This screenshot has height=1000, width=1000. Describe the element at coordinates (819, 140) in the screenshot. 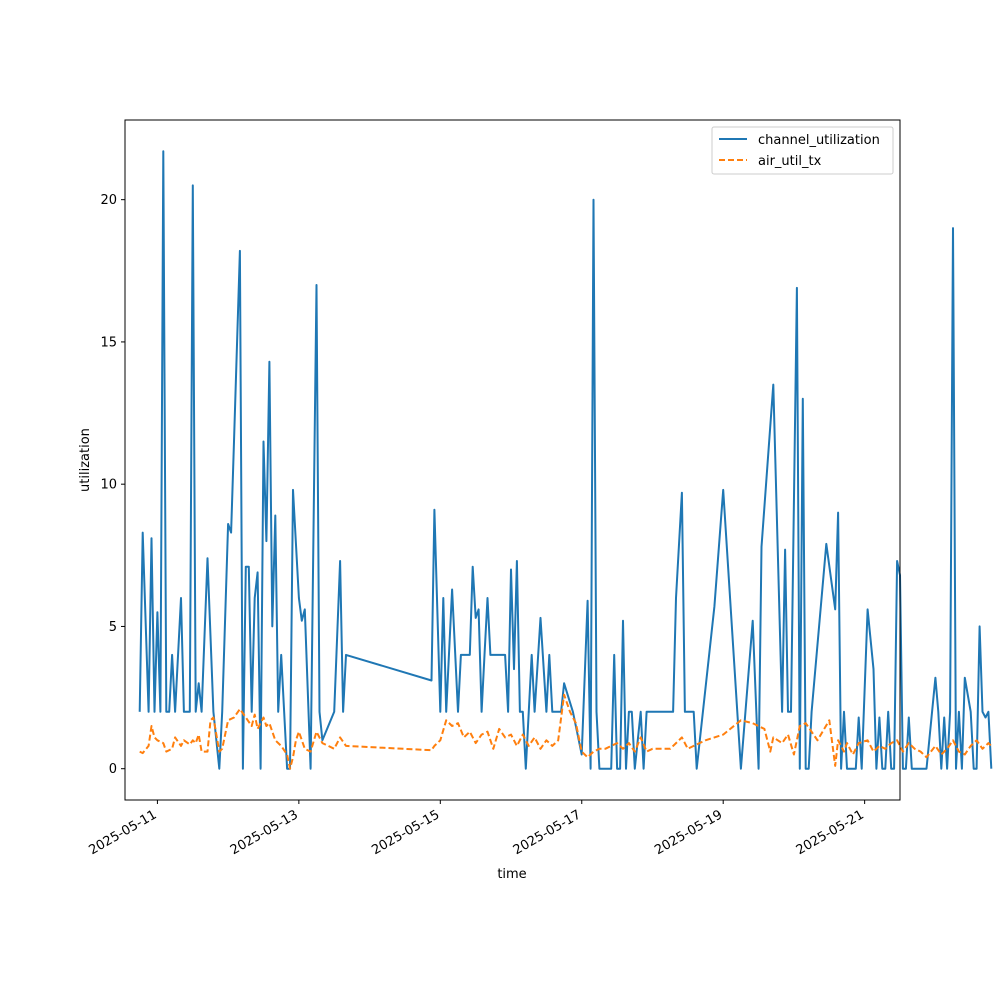

I see `legend-label-channel-utilization: channel_utilization` at that location.